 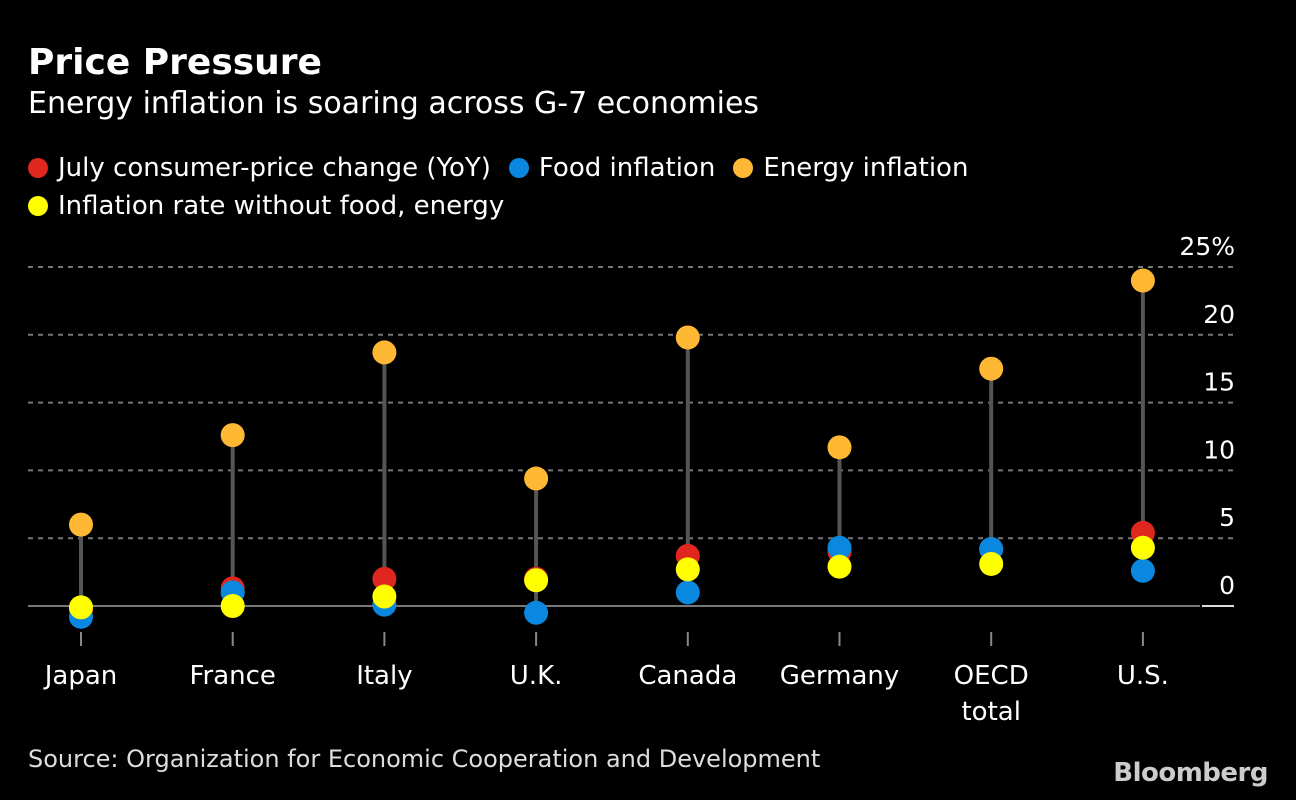 What do you see at coordinates (1219, 382) in the screenshot?
I see `y-tick-label: 15` at bounding box center [1219, 382].